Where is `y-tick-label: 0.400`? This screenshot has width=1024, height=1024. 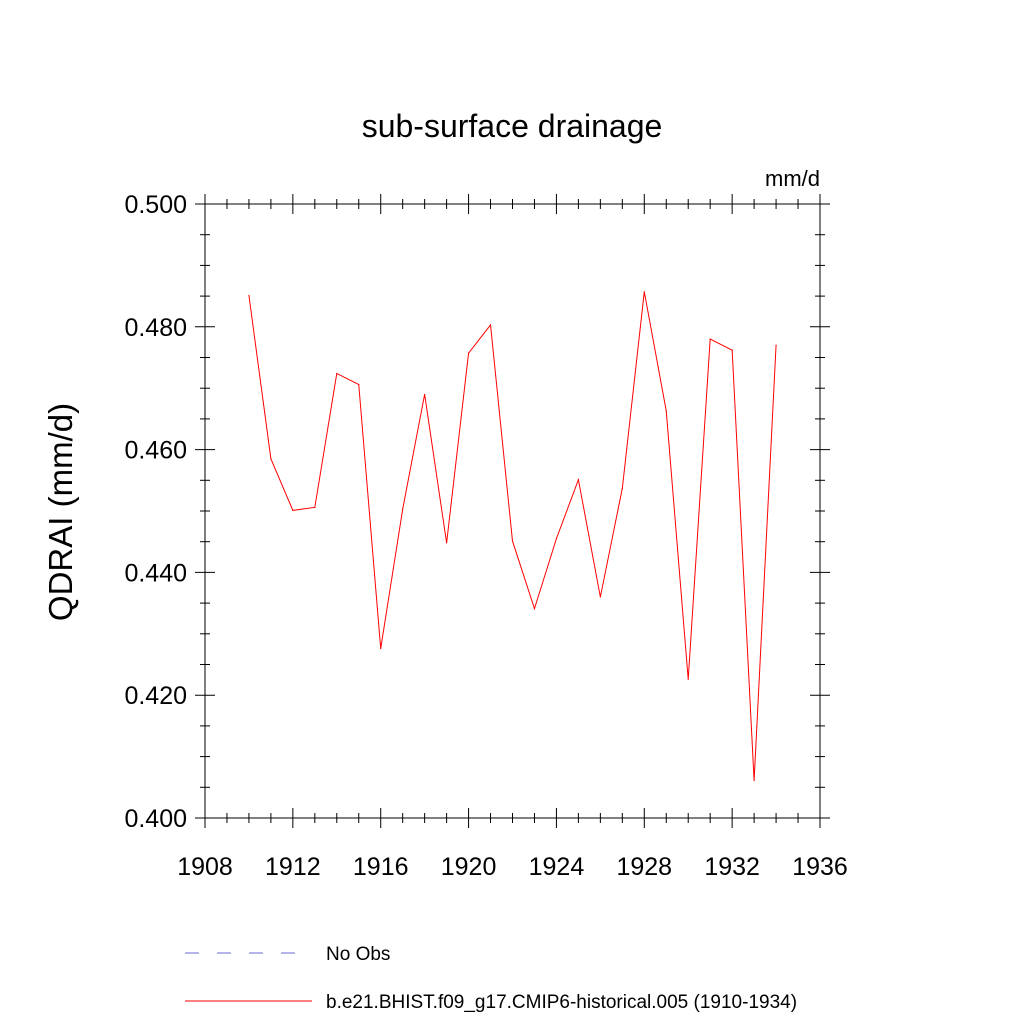
y-tick-label: 0.400 is located at coordinates (155, 819).